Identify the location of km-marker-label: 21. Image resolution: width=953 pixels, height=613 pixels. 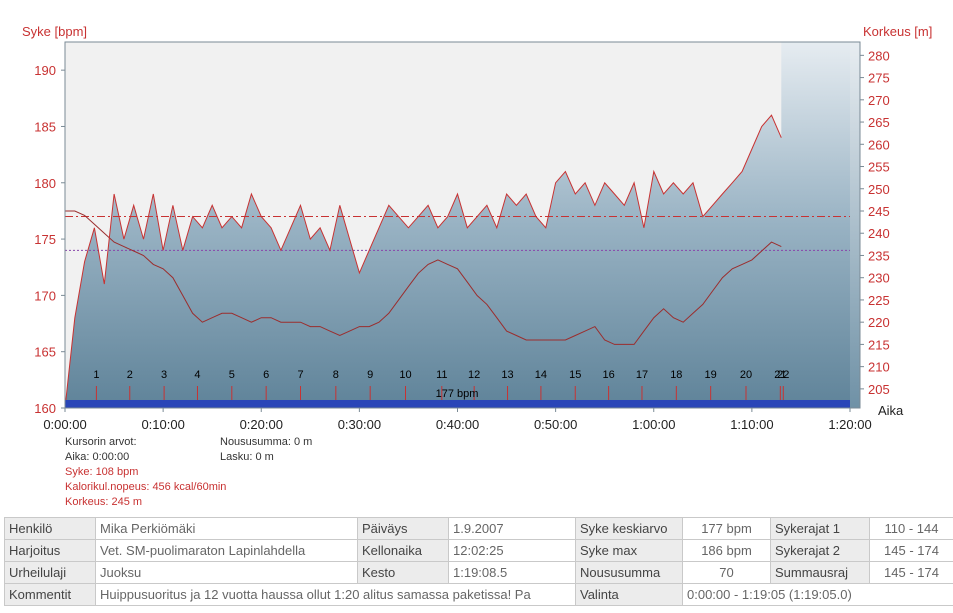
(780, 375).